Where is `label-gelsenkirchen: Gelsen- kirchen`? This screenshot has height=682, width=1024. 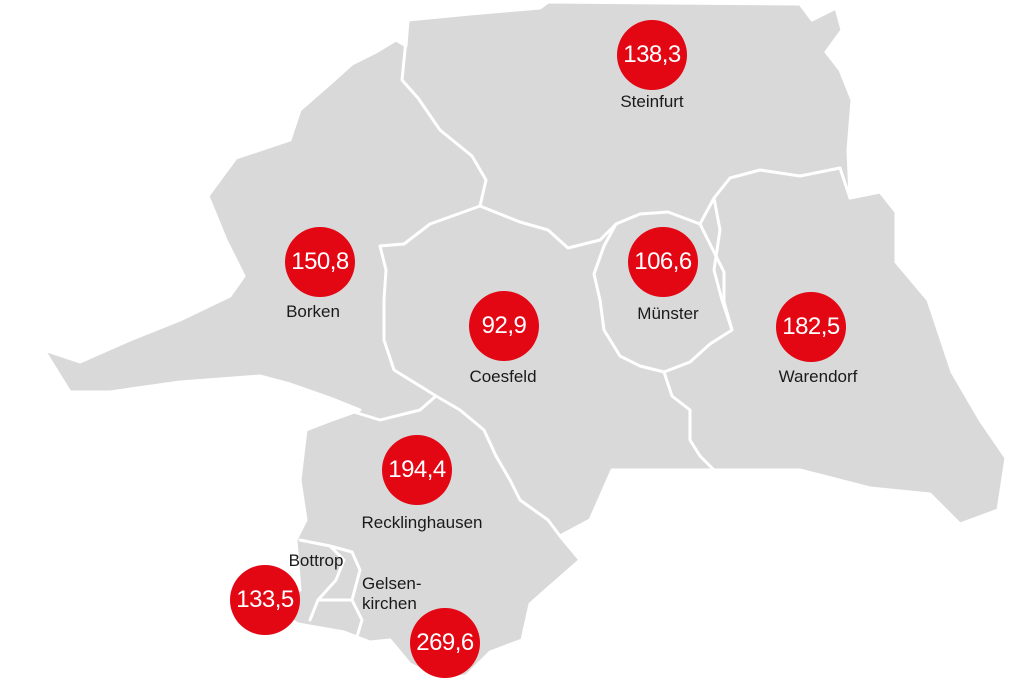 label-gelsenkirchen: Gelsen- kirchen is located at coordinates (392, 594).